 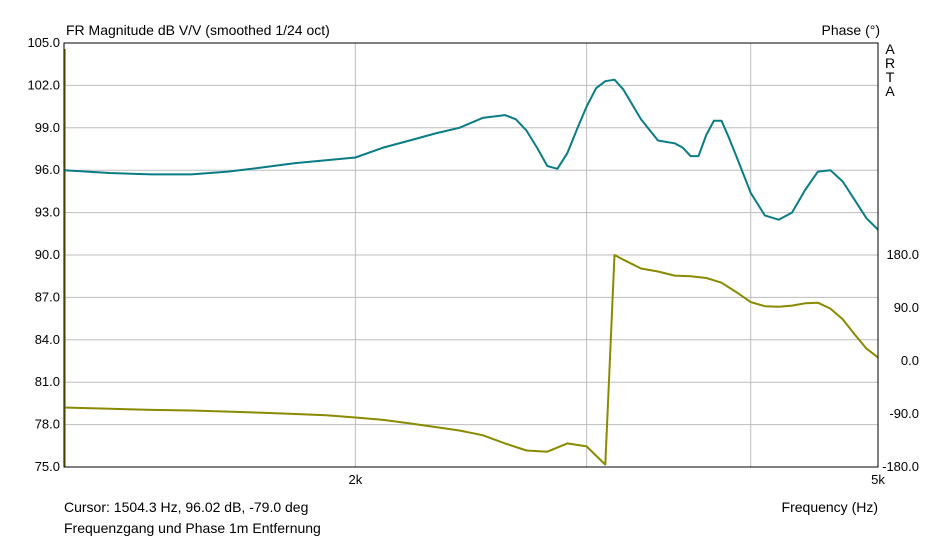 What do you see at coordinates (906, 307) in the screenshot?
I see `y2-tick-label: 90.0` at bounding box center [906, 307].